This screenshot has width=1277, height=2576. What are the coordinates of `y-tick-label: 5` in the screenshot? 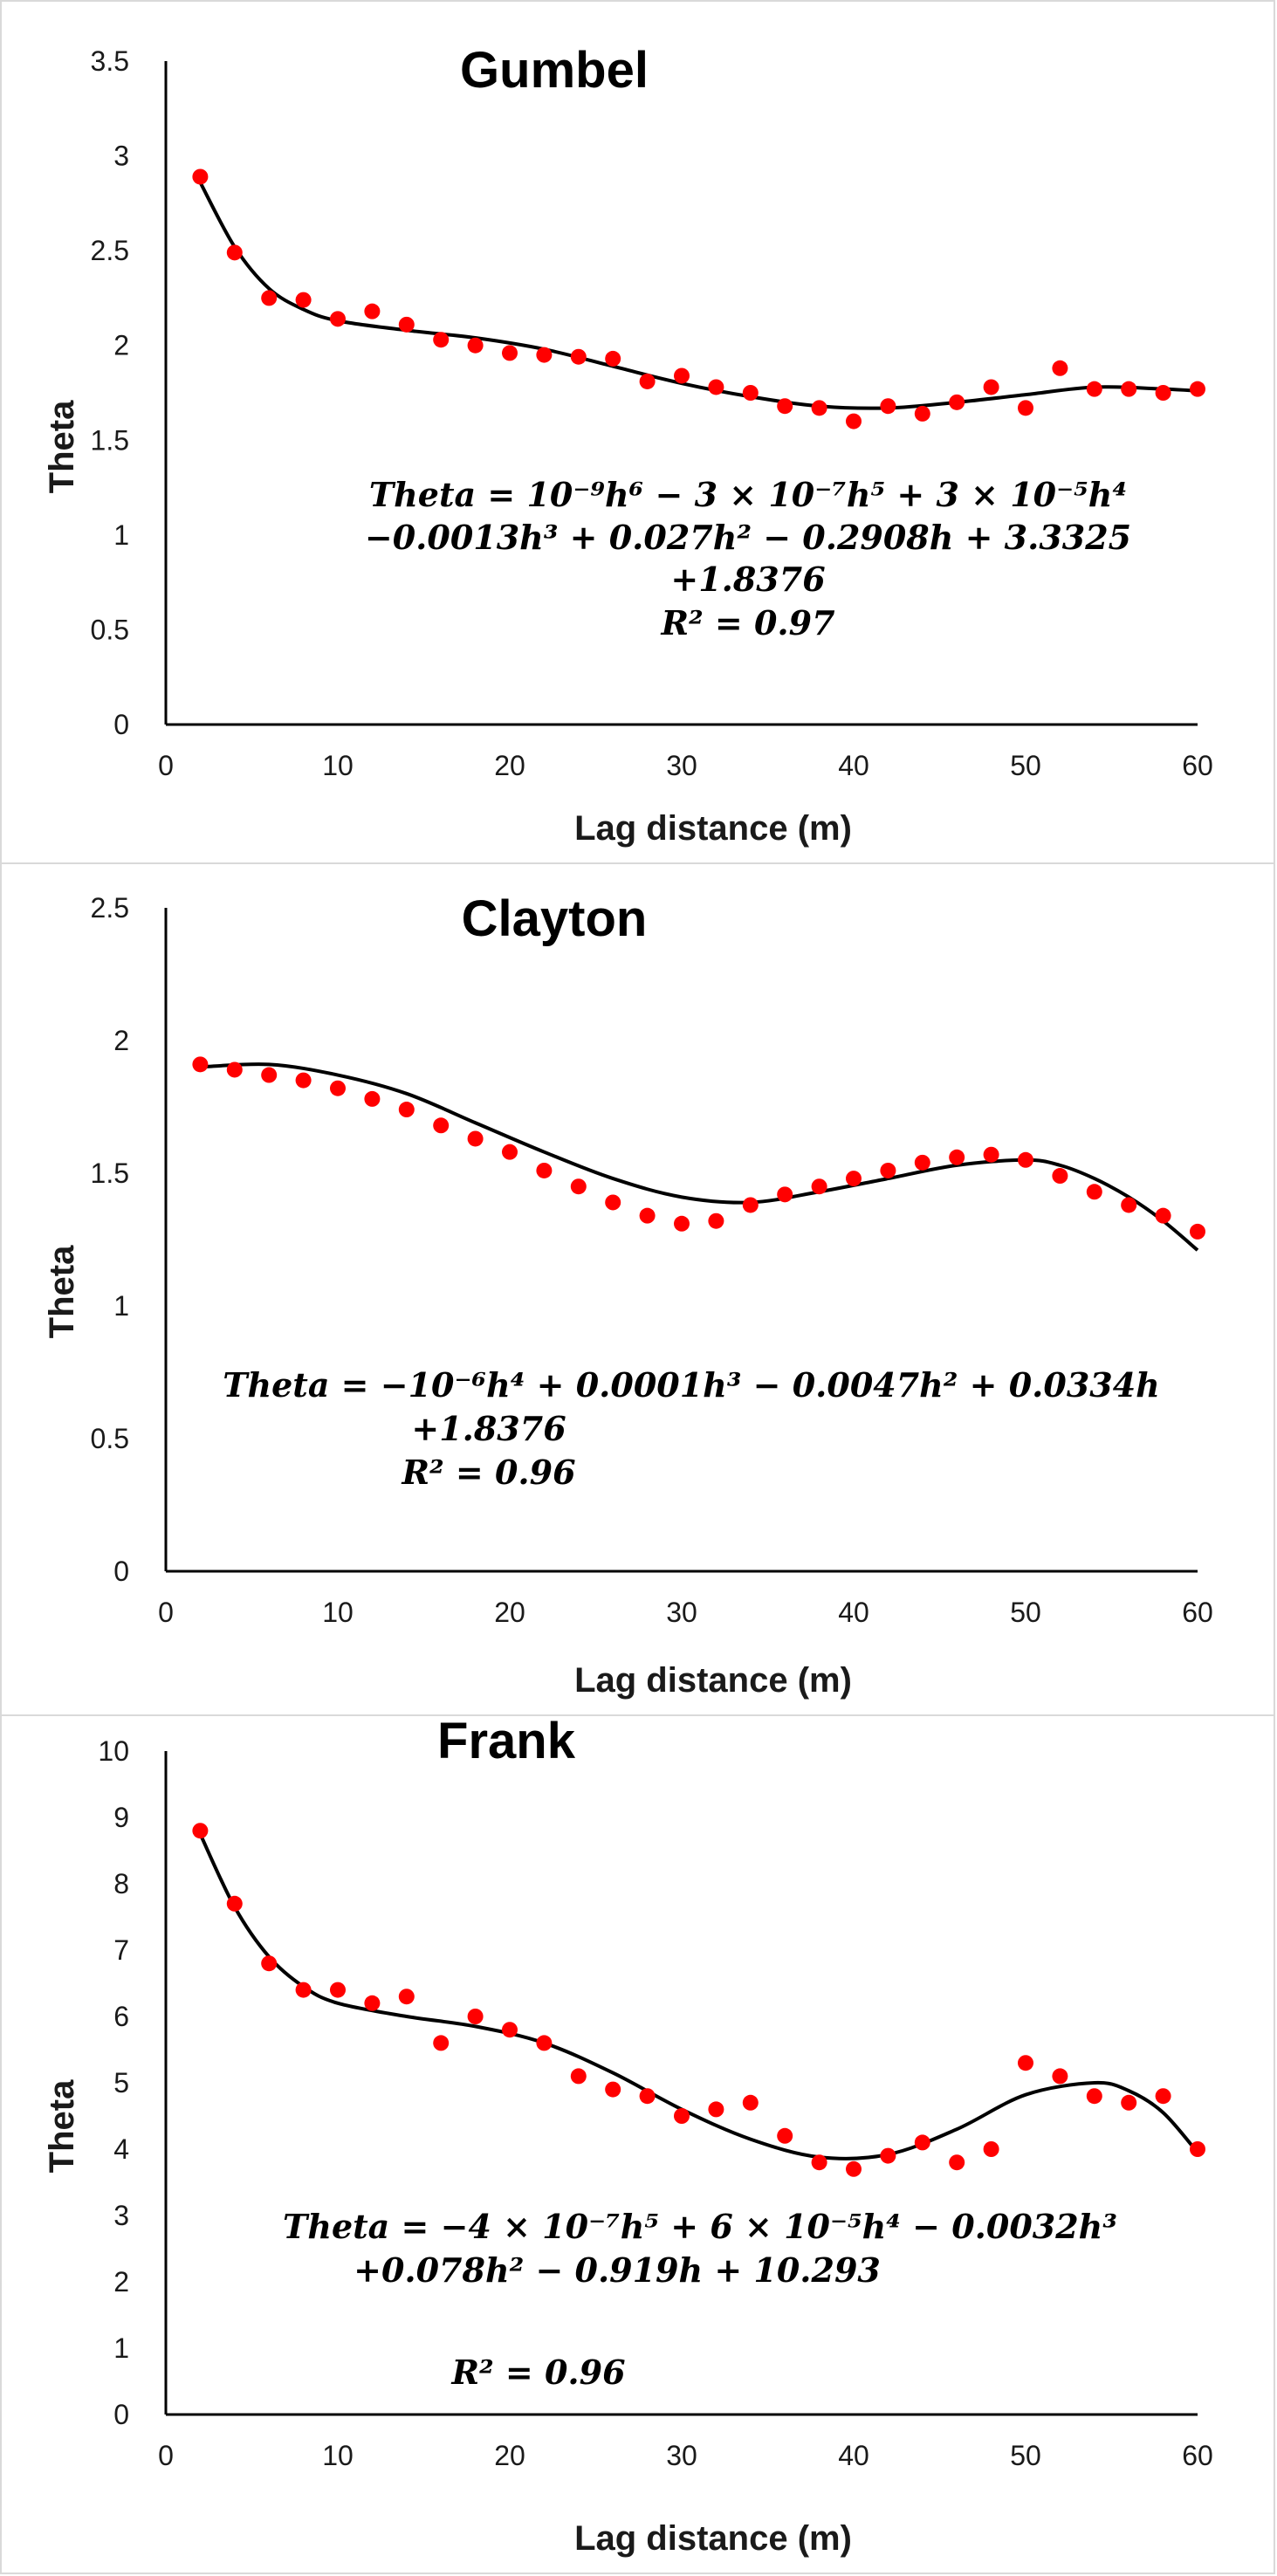 It's located at (121, 2083).